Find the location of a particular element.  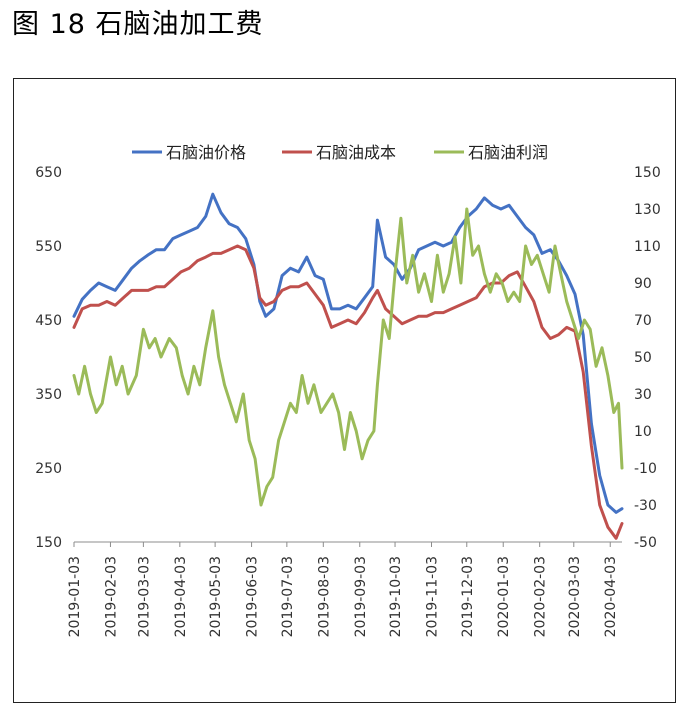

x-axis-tick-label: 2019-06-03 is located at coordinates (253, 596).